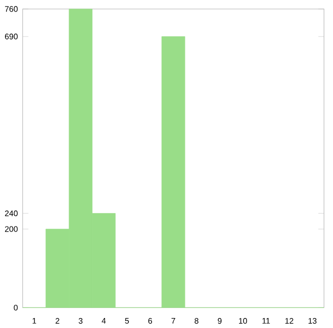 The image size is (333, 328). I want to click on x-tick-label: 5, so click(127, 321).